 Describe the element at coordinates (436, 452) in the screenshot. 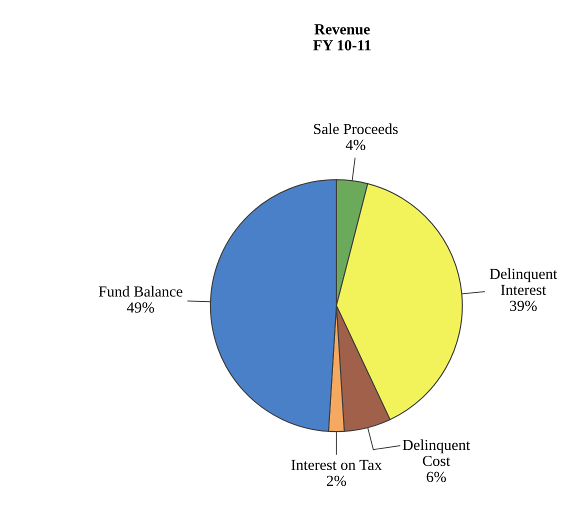

I see `legend-label: Delinquent Cost` at that location.